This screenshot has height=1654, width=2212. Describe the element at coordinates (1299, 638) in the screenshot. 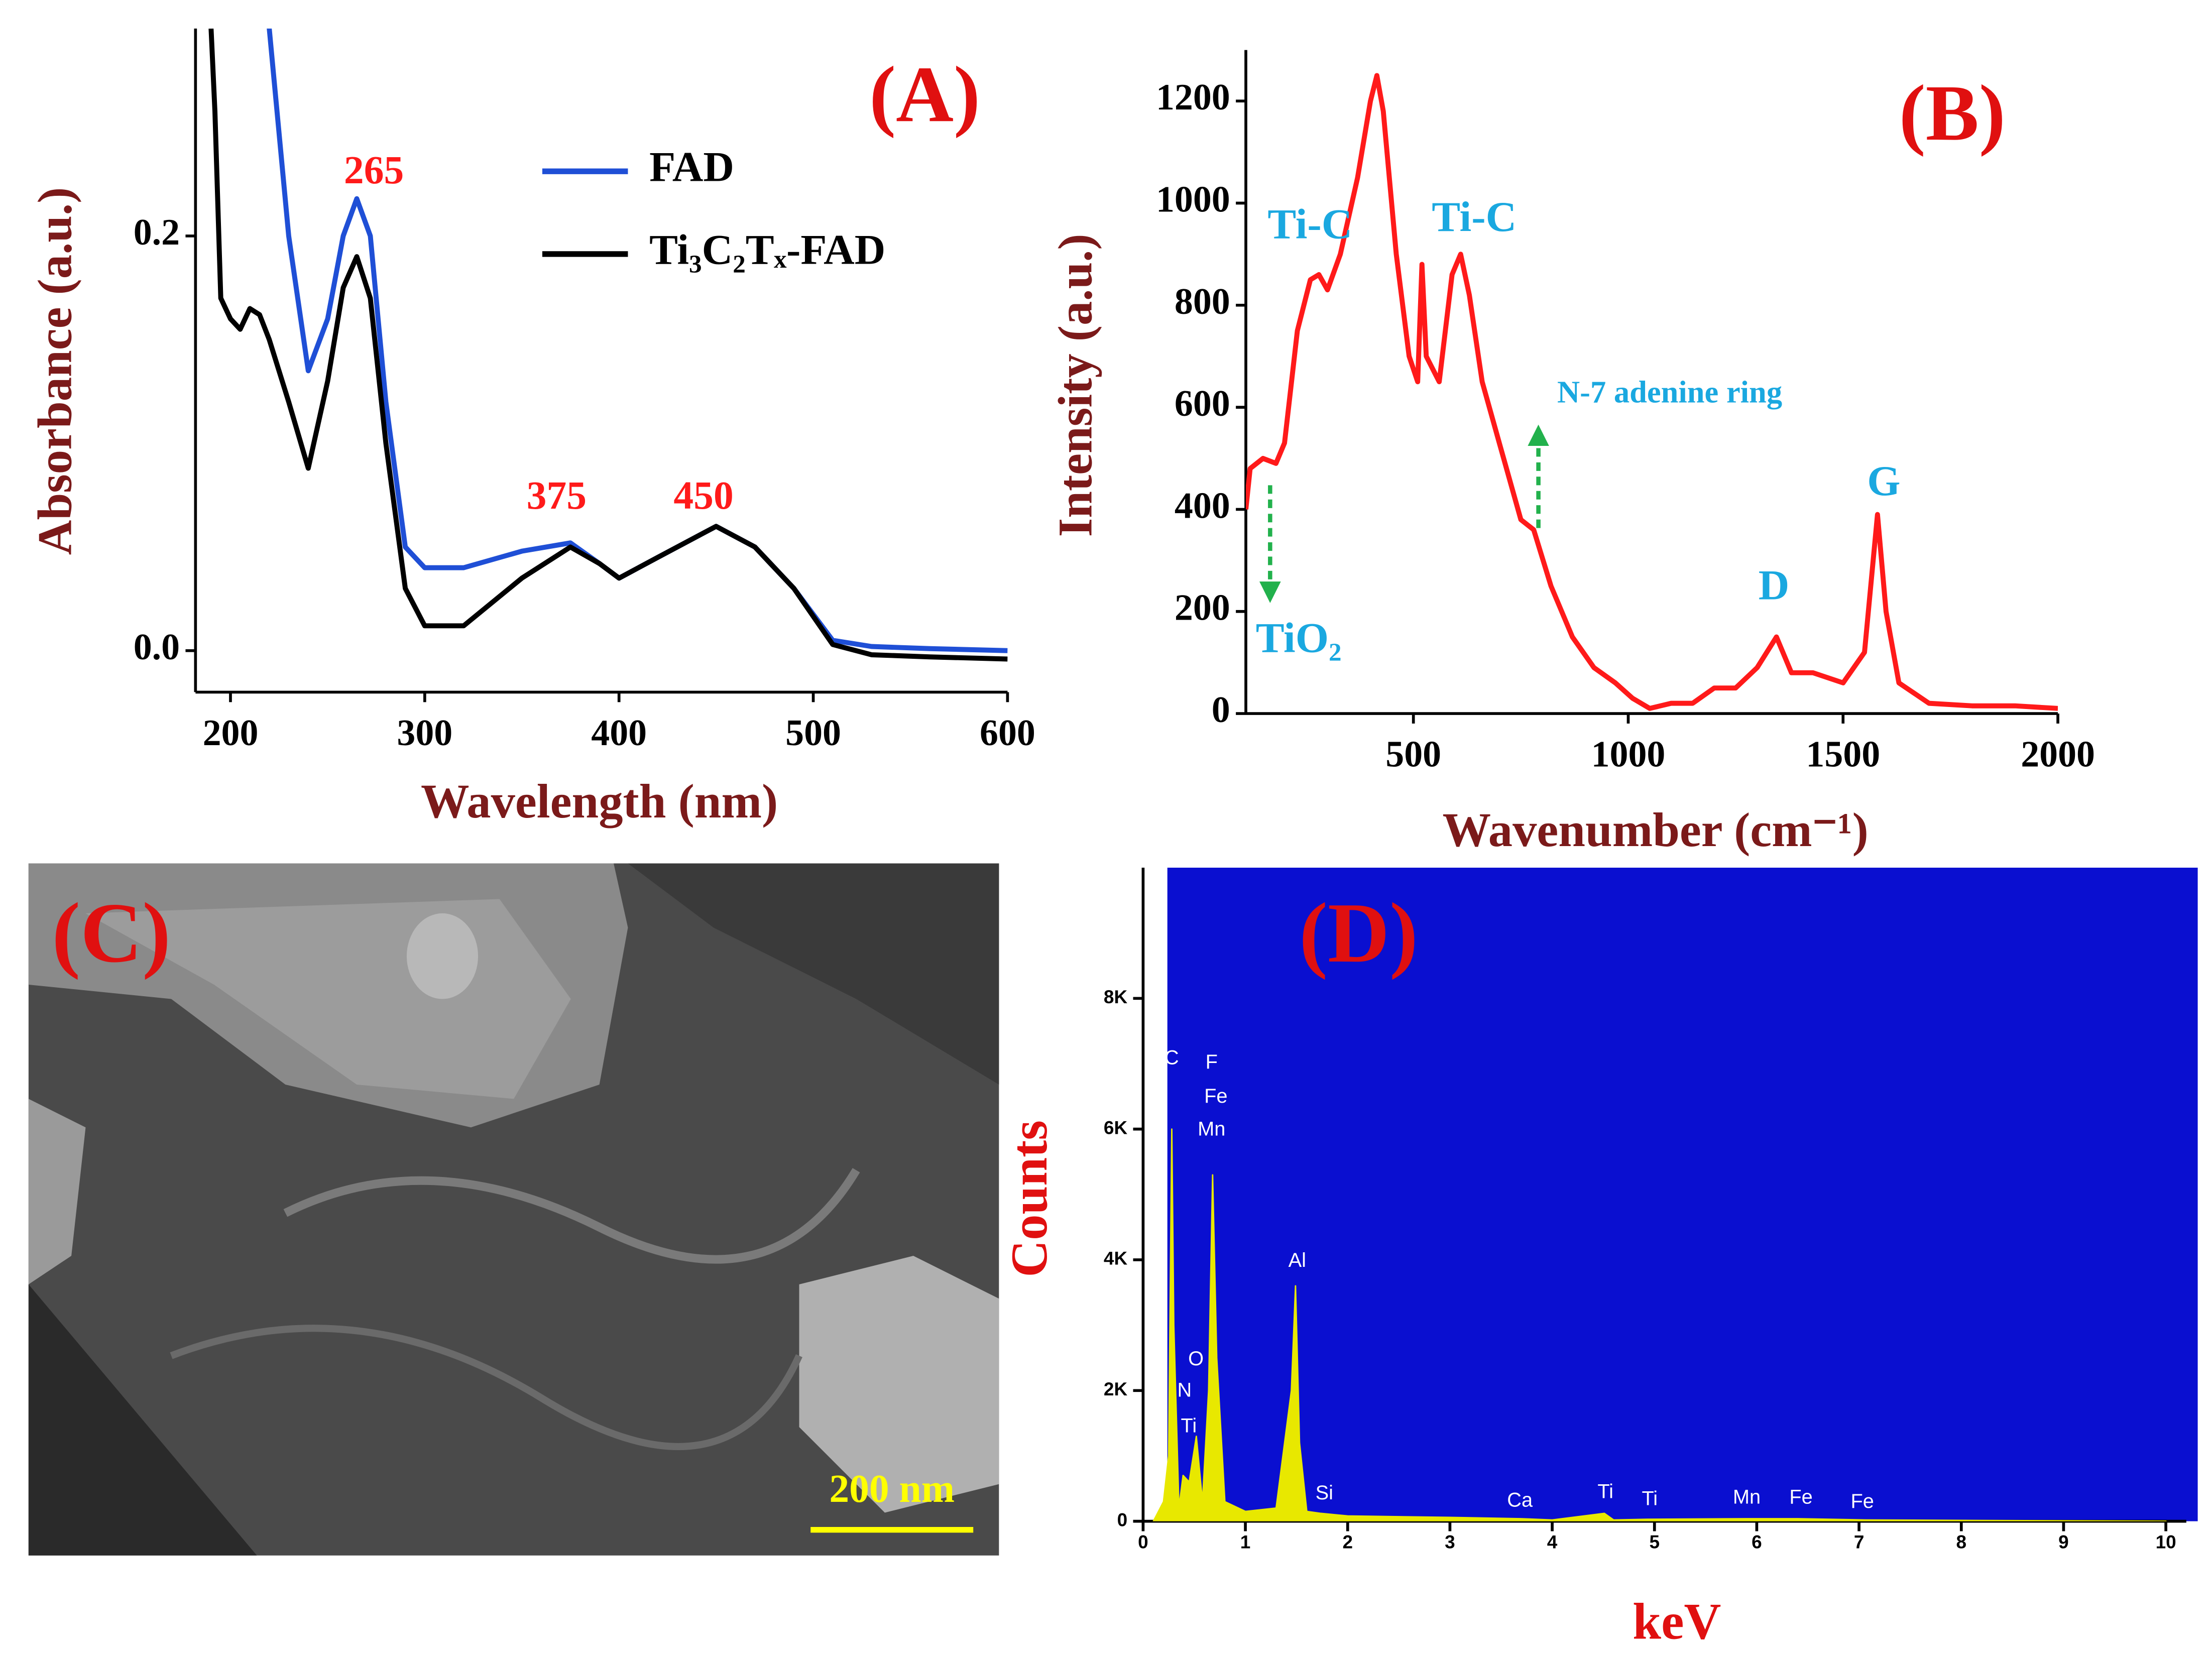

I see `annotation: TiO₂` at that location.